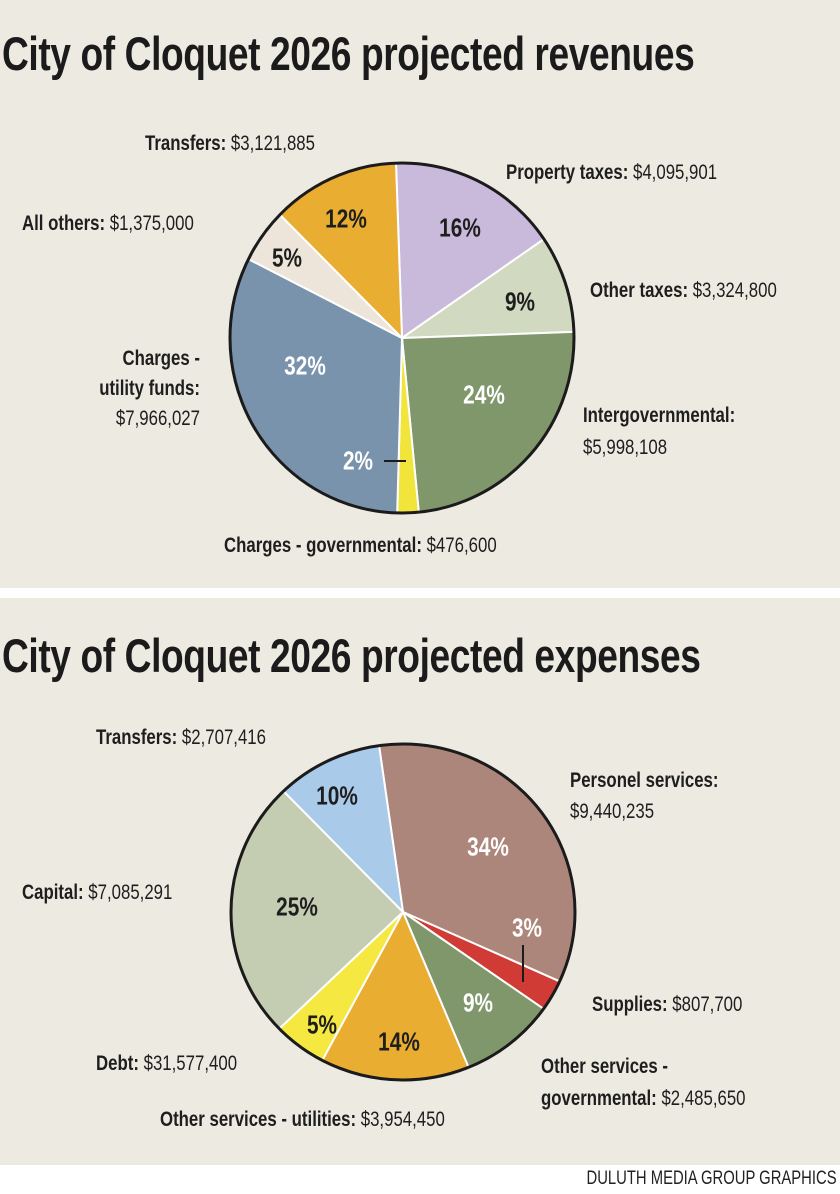 The width and height of the screenshot is (840, 1194). Describe the element at coordinates (461, 545) in the screenshot. I see `slice-value: $476,600` at that location.